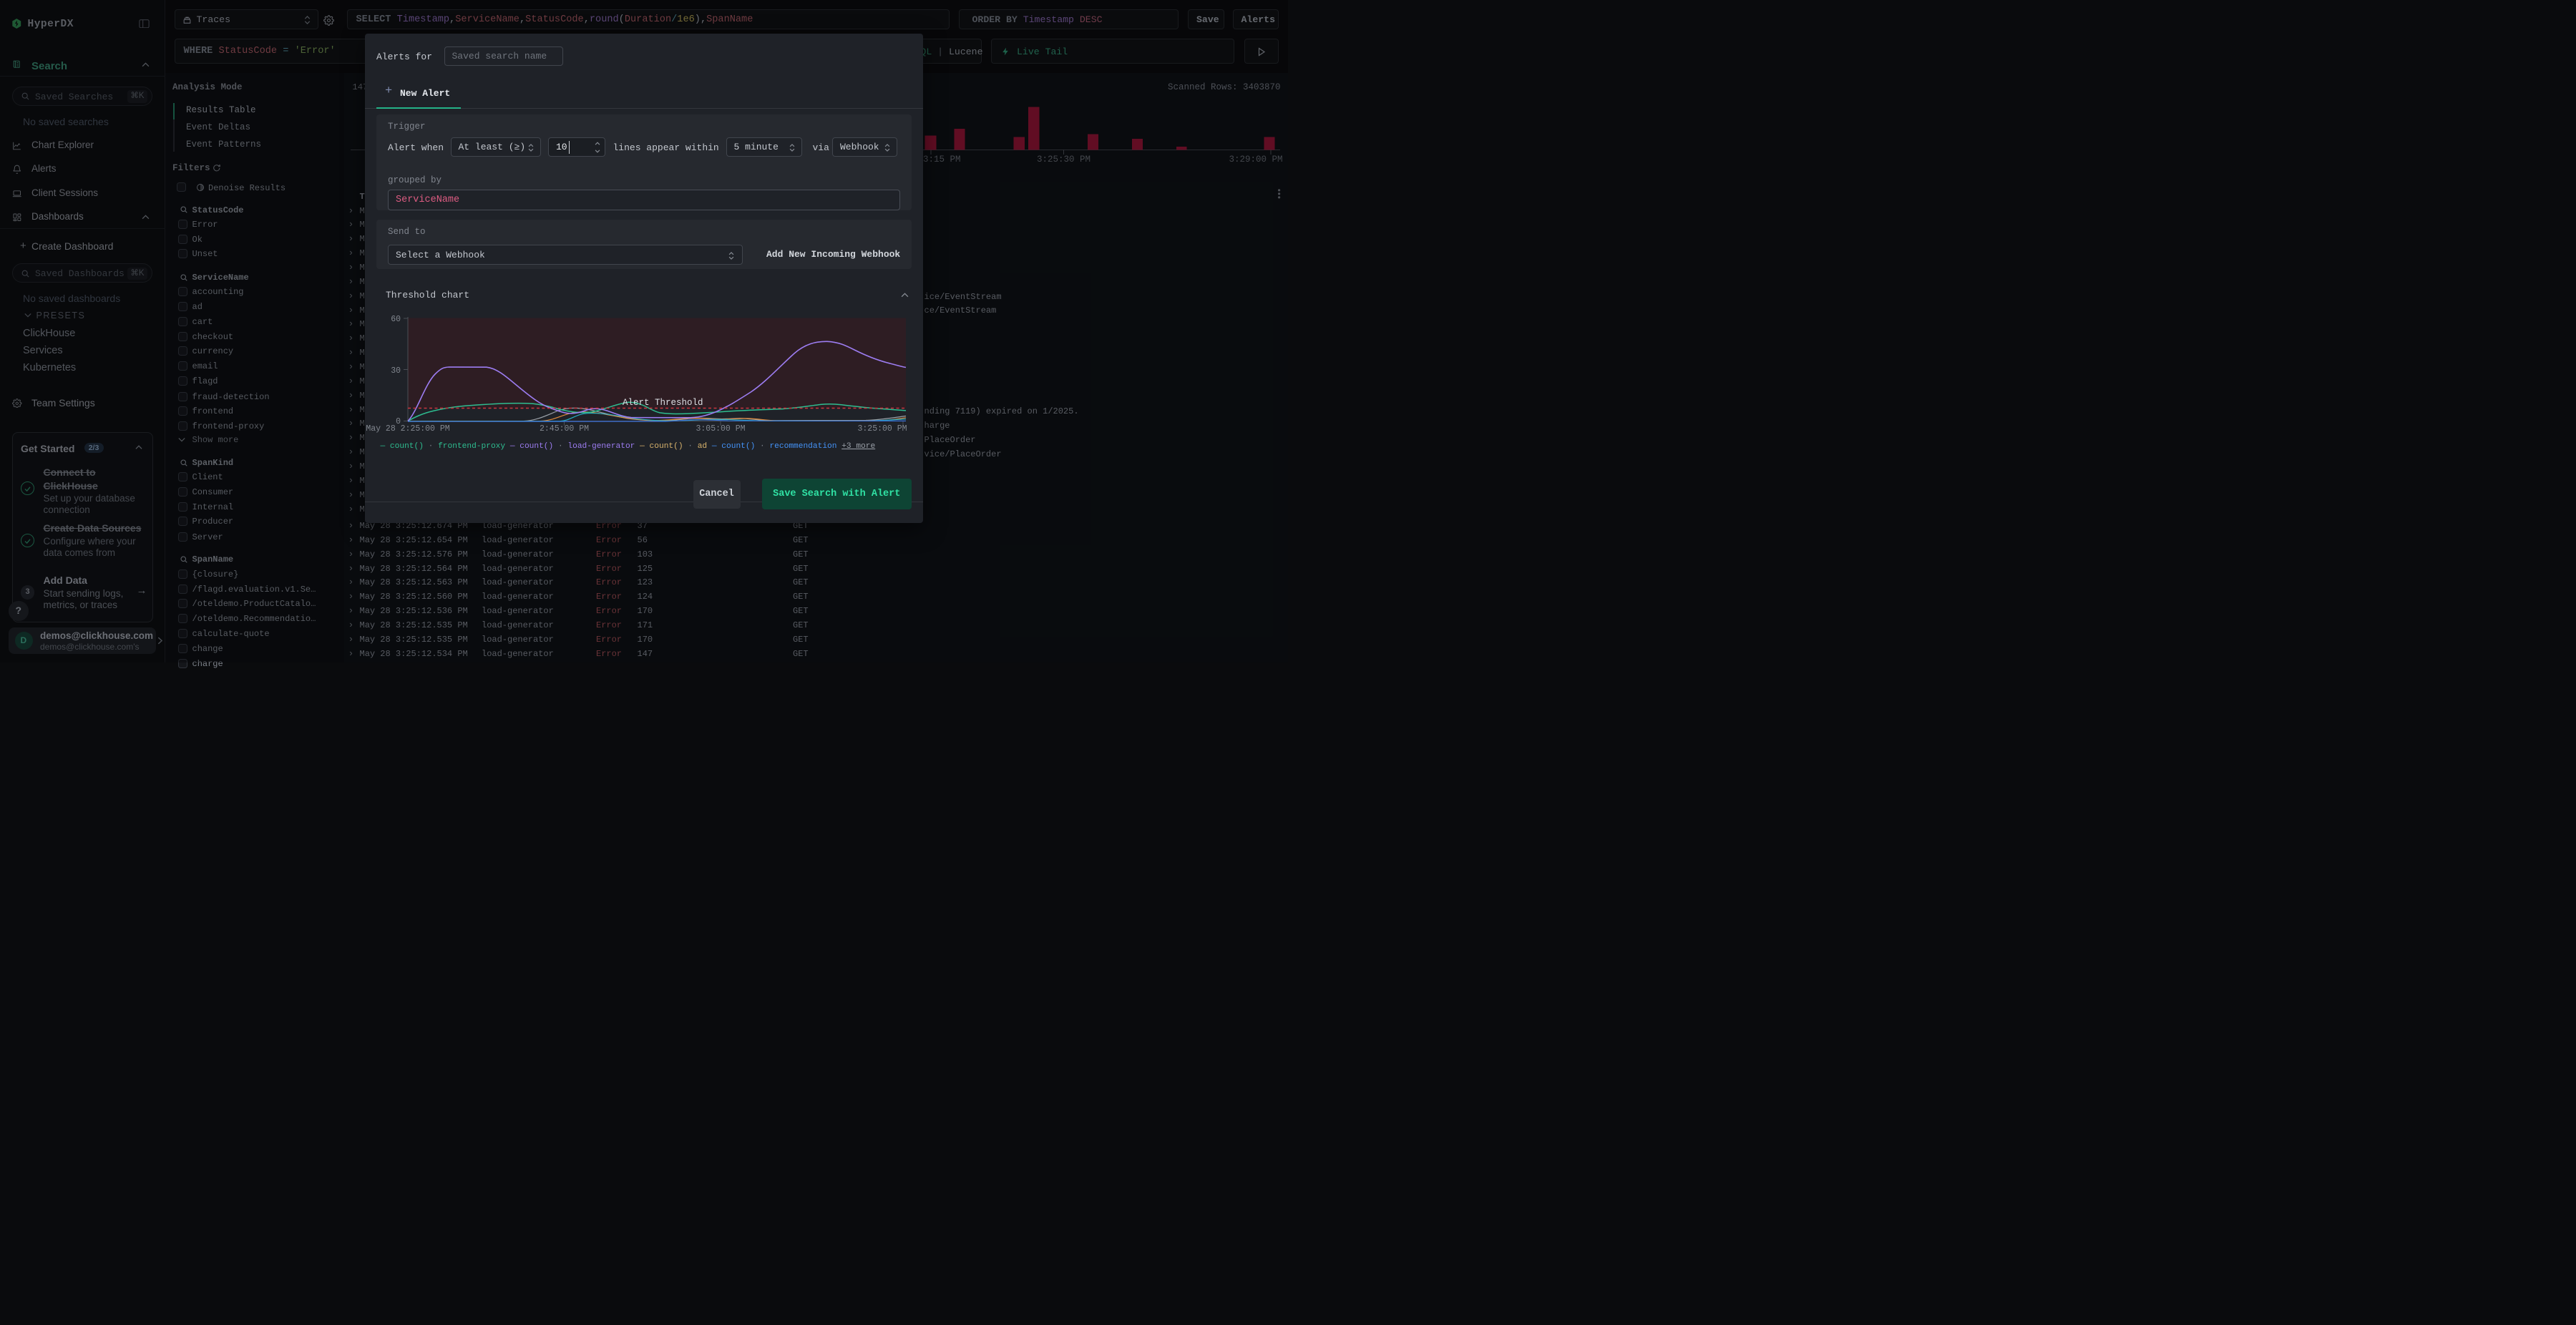 This screenshot has height=1325, width=2576. I want to click on svg-text: 2:45:00 PM, so click(564, 429).